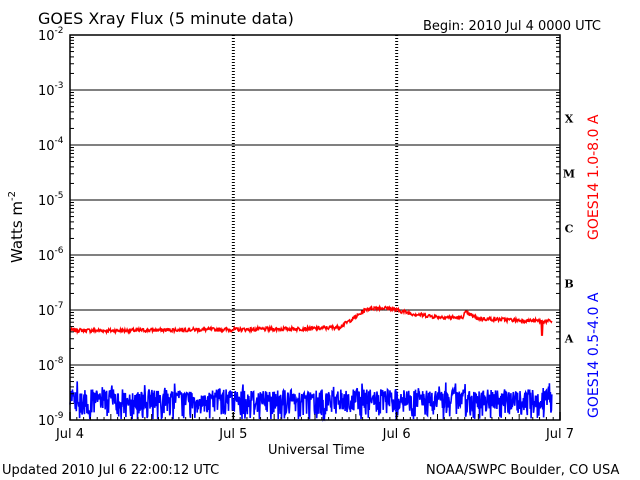  I want to click on y-tick-label: 10⁻⁶, so click(51, 255).